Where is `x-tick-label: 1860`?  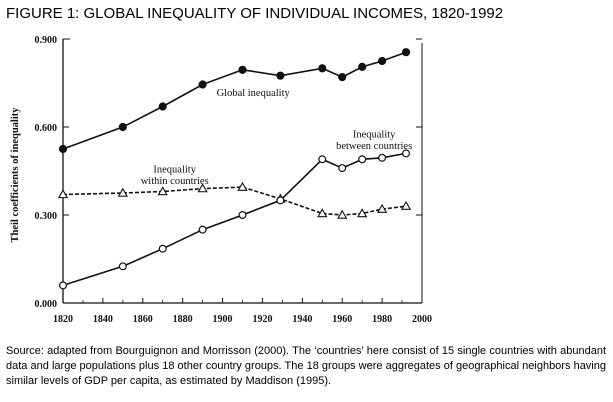
x-tick-label: 1860 is located at coordinates (143, 319).